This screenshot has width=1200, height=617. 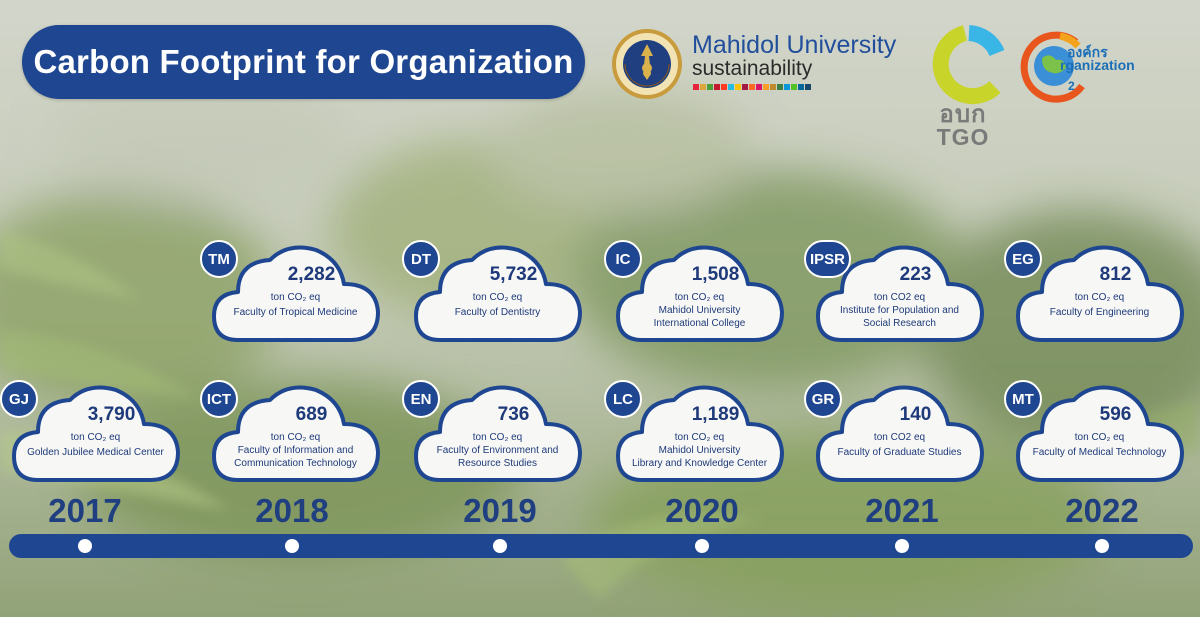 What do you see at coordinates (1097, 65) in the screenshot?
I see `co2-organization-english-label: rganization` at bounding box center [1097, 65].